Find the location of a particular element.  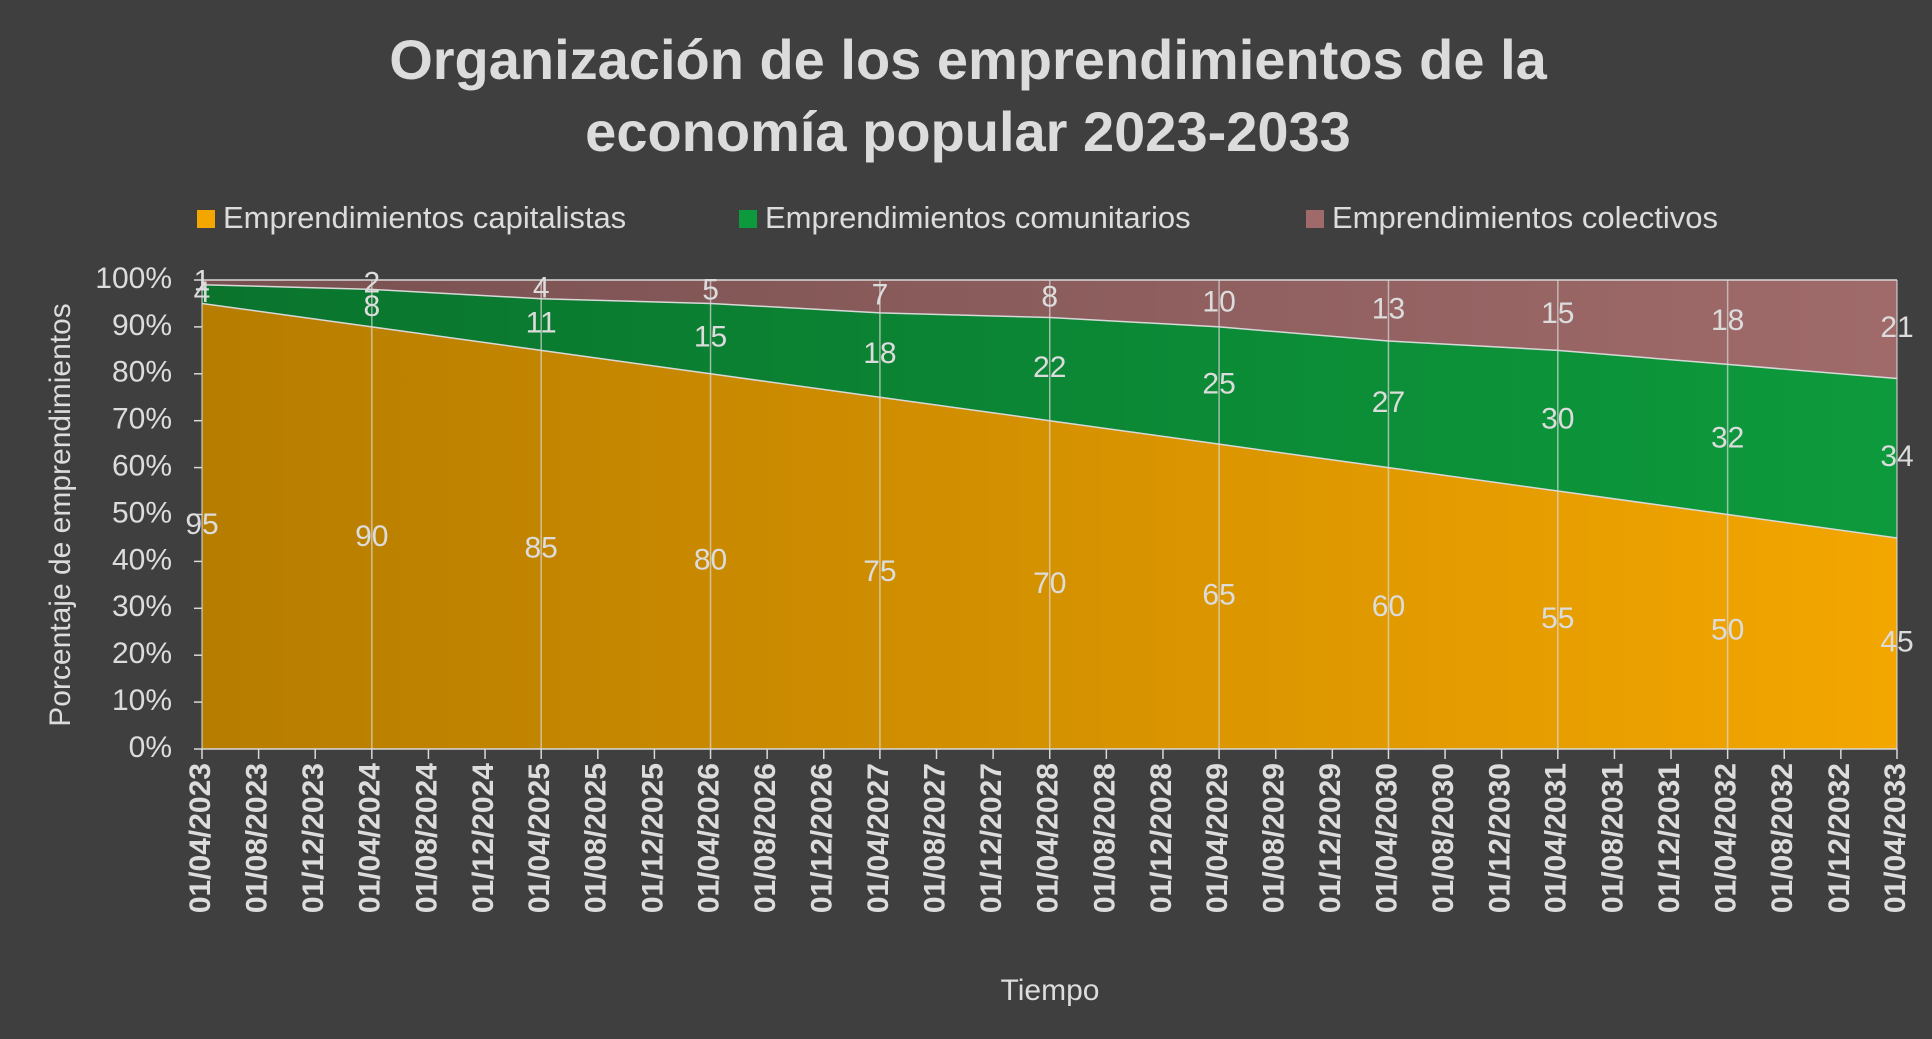

x-tick-label: 01/08/2024 is located at coordinates (426, 838).